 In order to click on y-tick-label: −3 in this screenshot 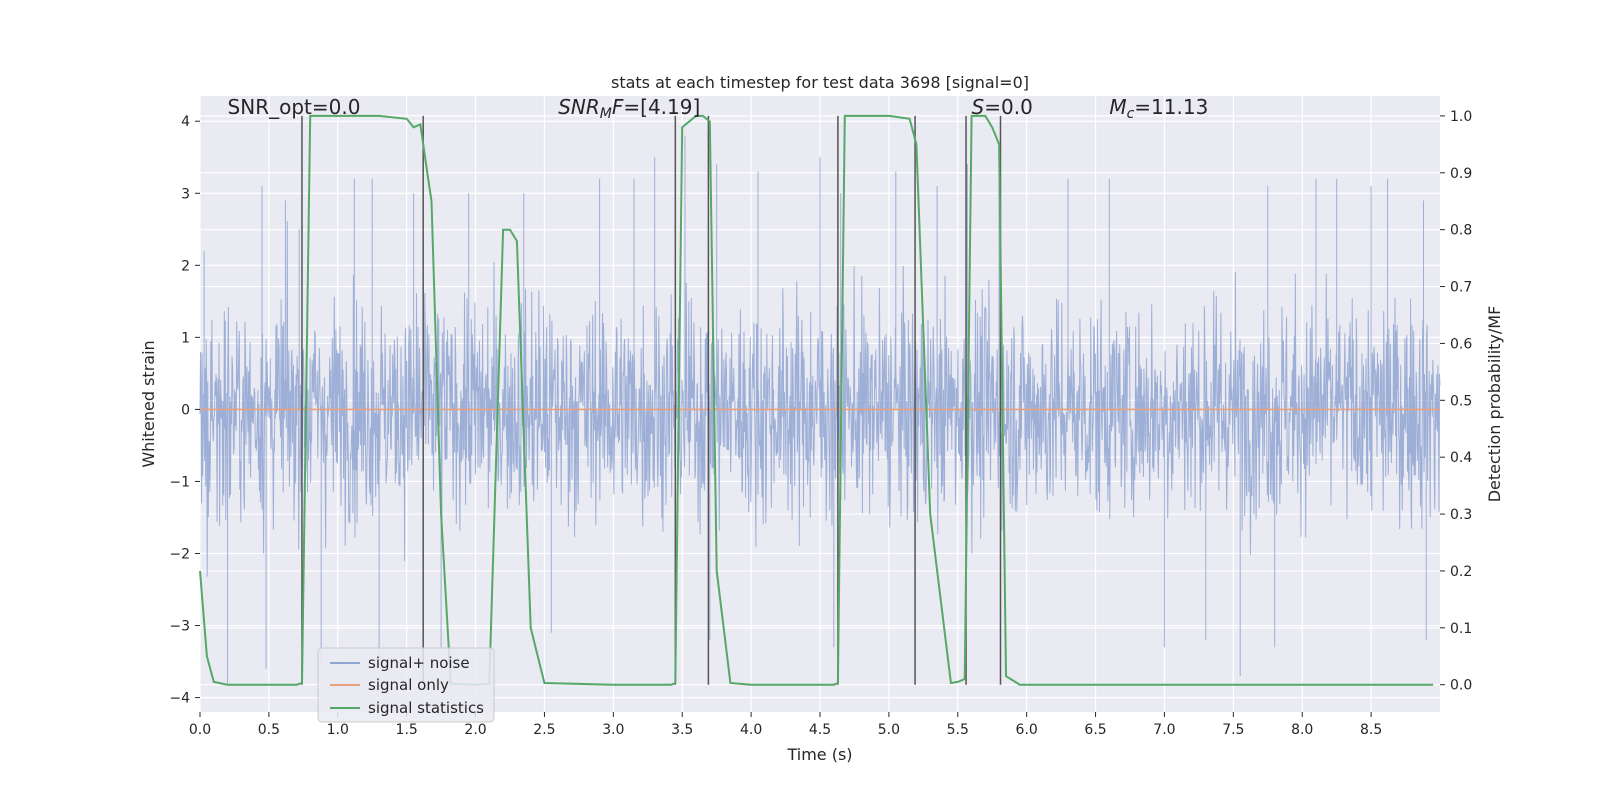, I will do `click(179, 627)`.